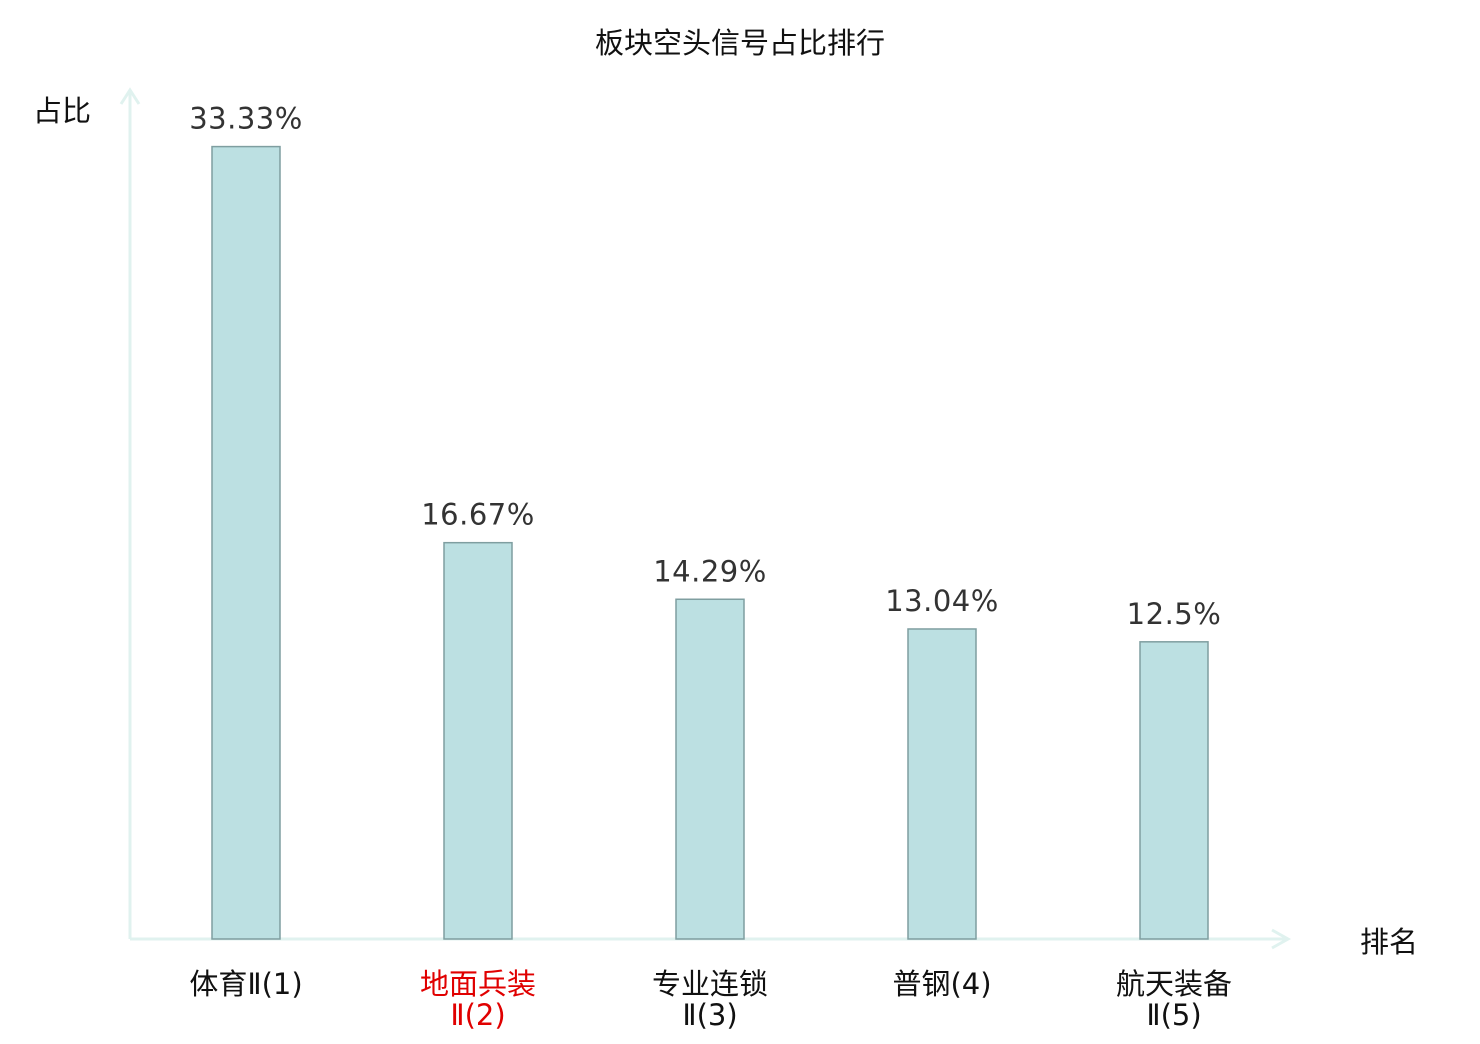 Image resolution: width=1480 pixels, height=1044 pixels. Describe the element at coordinates (246, 119) in the screenshot. I see `value-label-1: 33.33%` at that location.